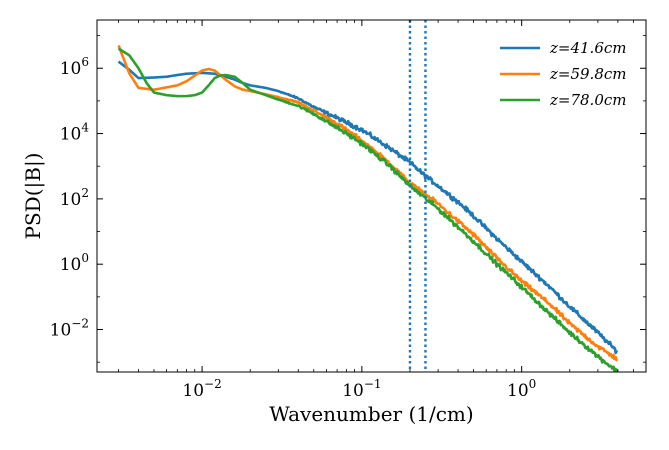  What do you see at coordinates (75, 133) in the screenshot?
I see `y-tick-label: 10⁴` at bounding box center [75, 133].